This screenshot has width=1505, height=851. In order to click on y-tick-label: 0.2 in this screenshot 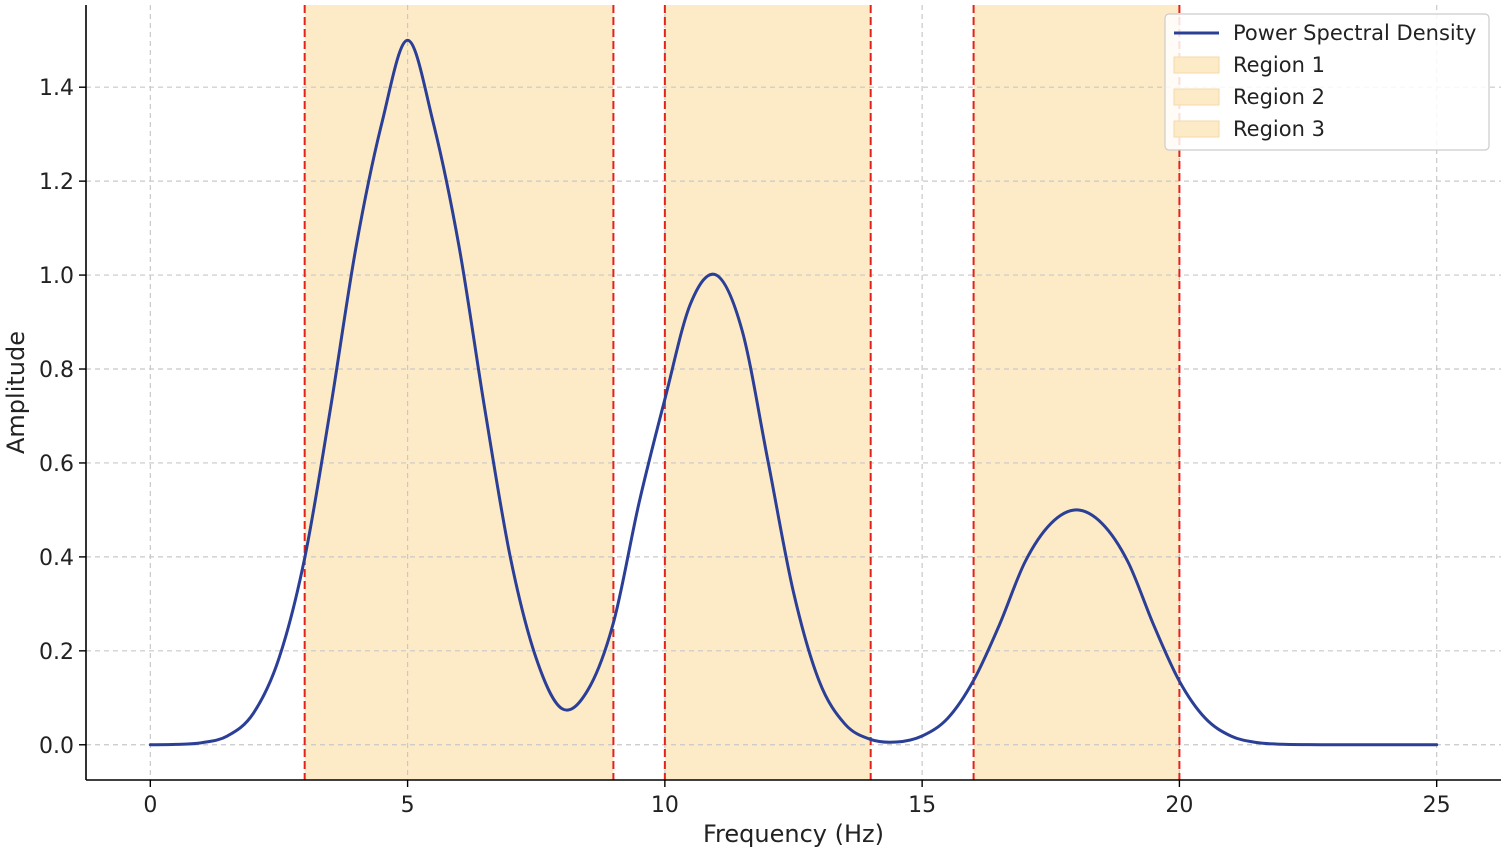, I will do `click(56, 652)`.